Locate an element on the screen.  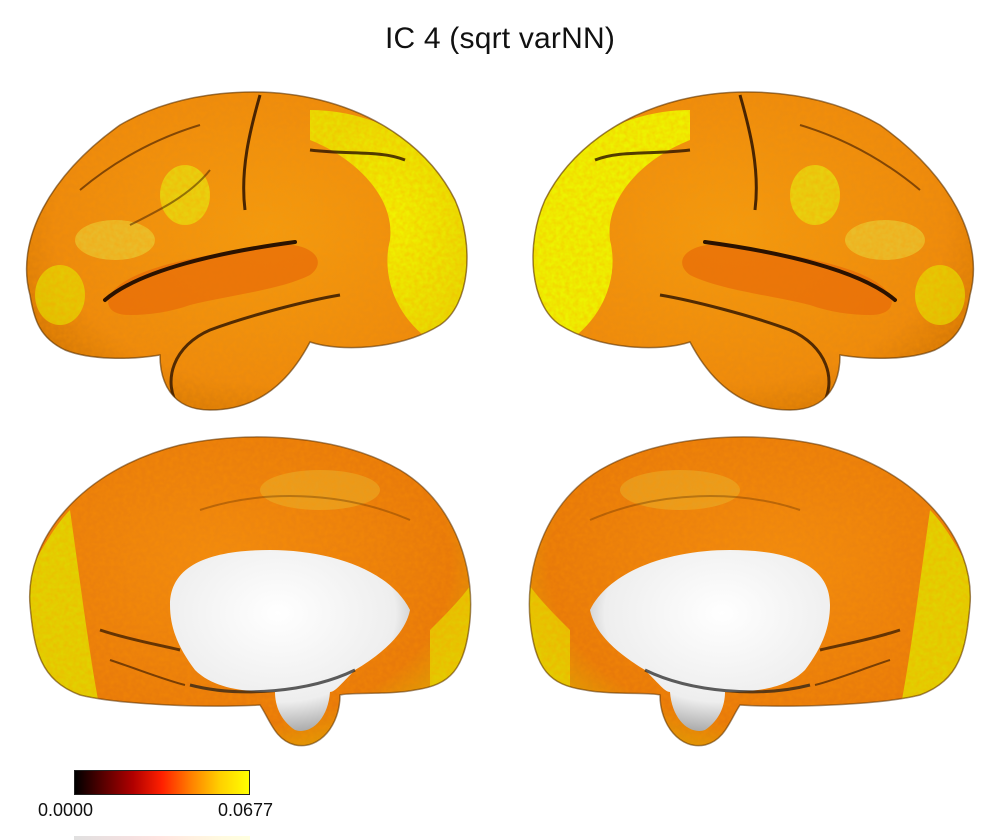
colorbar-reflection is located at coordinates (162, 838).